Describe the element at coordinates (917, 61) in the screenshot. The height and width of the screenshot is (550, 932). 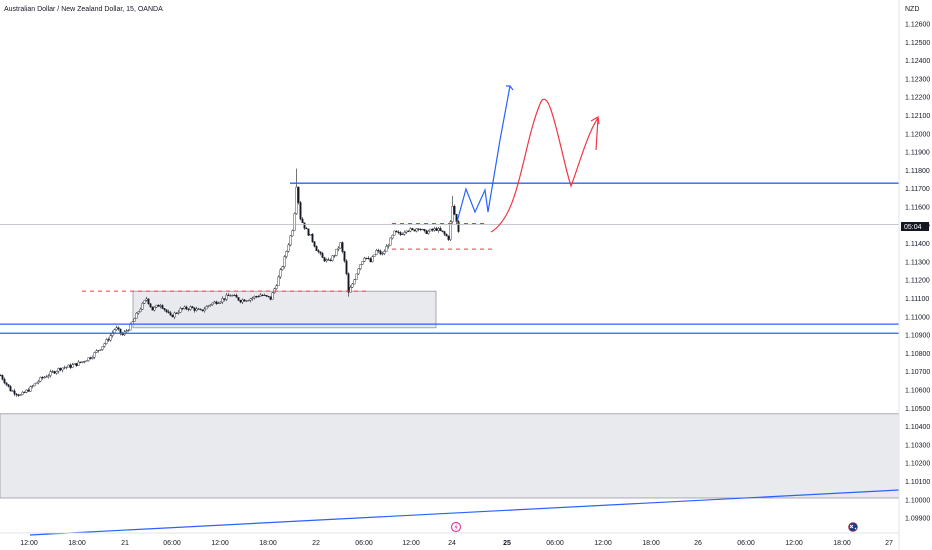
I see `price-tick-label: 1.12400` at that location.